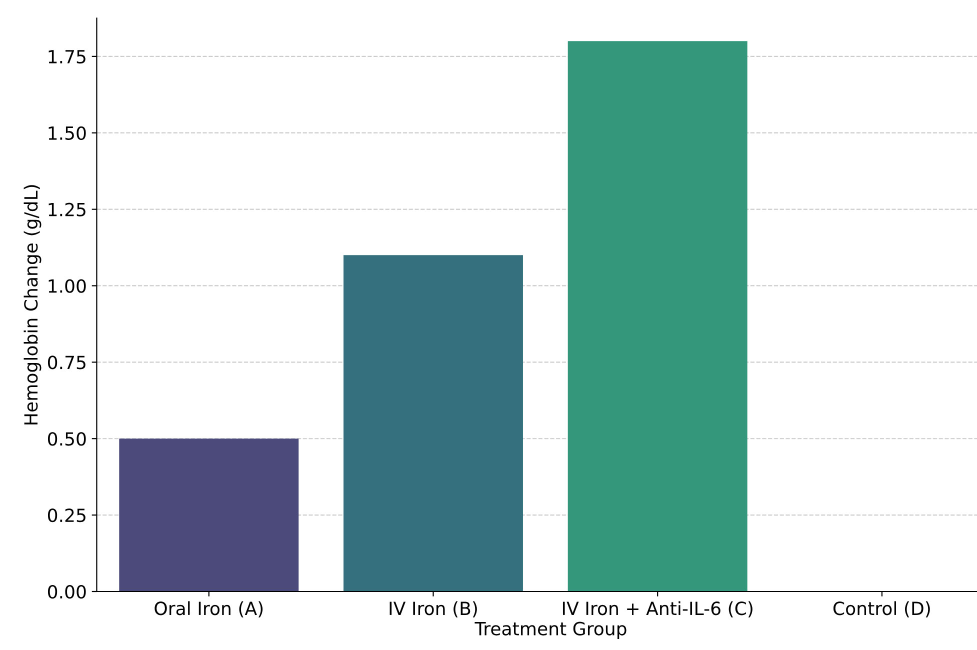 The width and height of the screenshot is (977, 650). What do you see at coordinates (657, 609) in the screenshot?
I see `x-tick-label: IV Iron + Anti-IL-6 (C)` at bounding box center [657, 609].